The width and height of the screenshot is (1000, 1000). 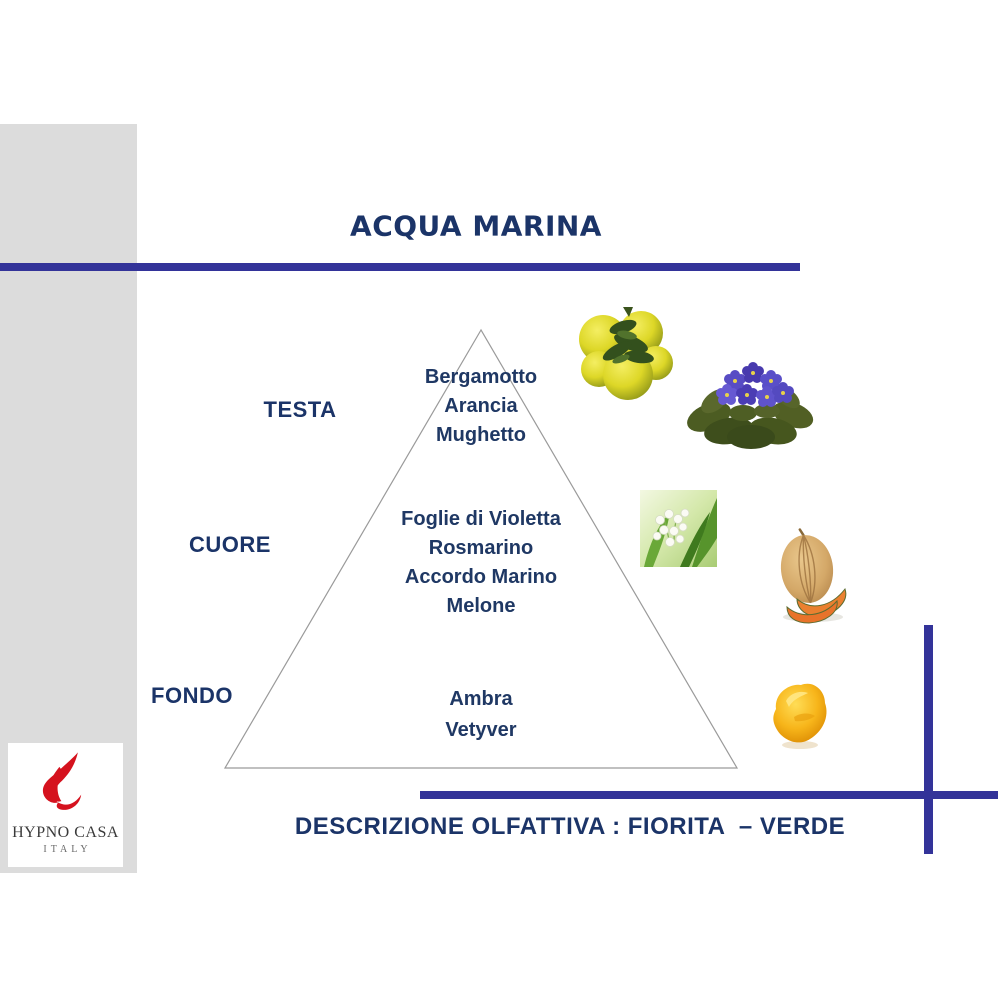 What do you see at coordinates (230, 544) in the screenshot?
I see `level-label-cuore: CUORE` at bounding box center [230, 544].